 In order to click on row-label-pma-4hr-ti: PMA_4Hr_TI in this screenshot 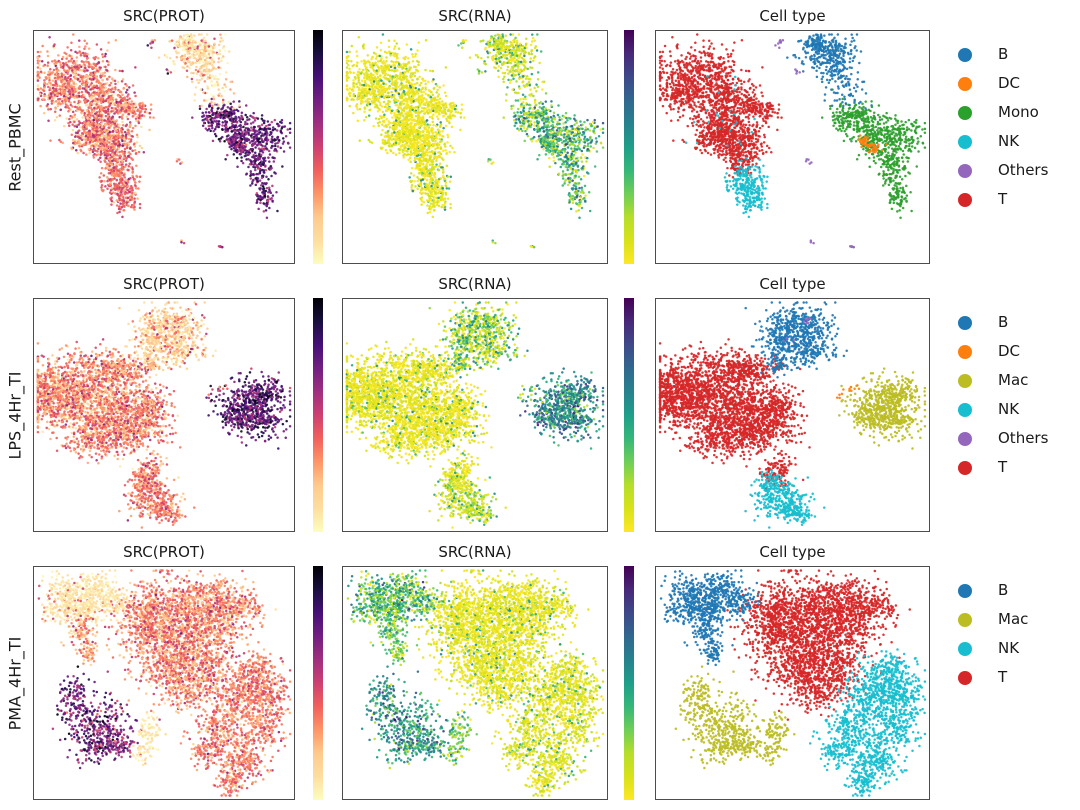, I will do `click(15, 683)`.